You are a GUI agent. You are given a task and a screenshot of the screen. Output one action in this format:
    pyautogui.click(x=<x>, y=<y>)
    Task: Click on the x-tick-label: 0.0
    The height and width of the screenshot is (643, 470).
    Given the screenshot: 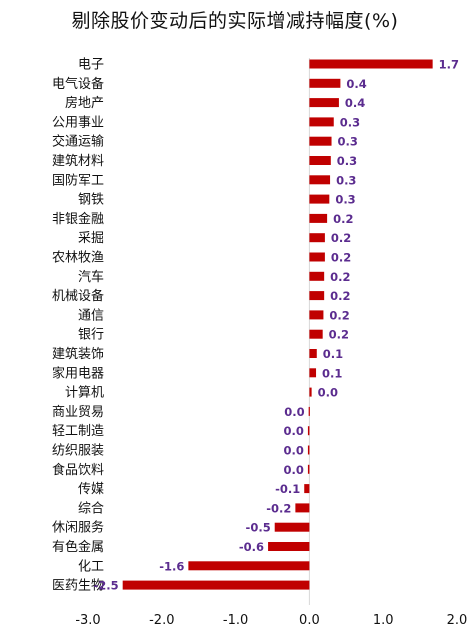 What is the action you would take?
    pyautogui.click(x=309, y=620)
    